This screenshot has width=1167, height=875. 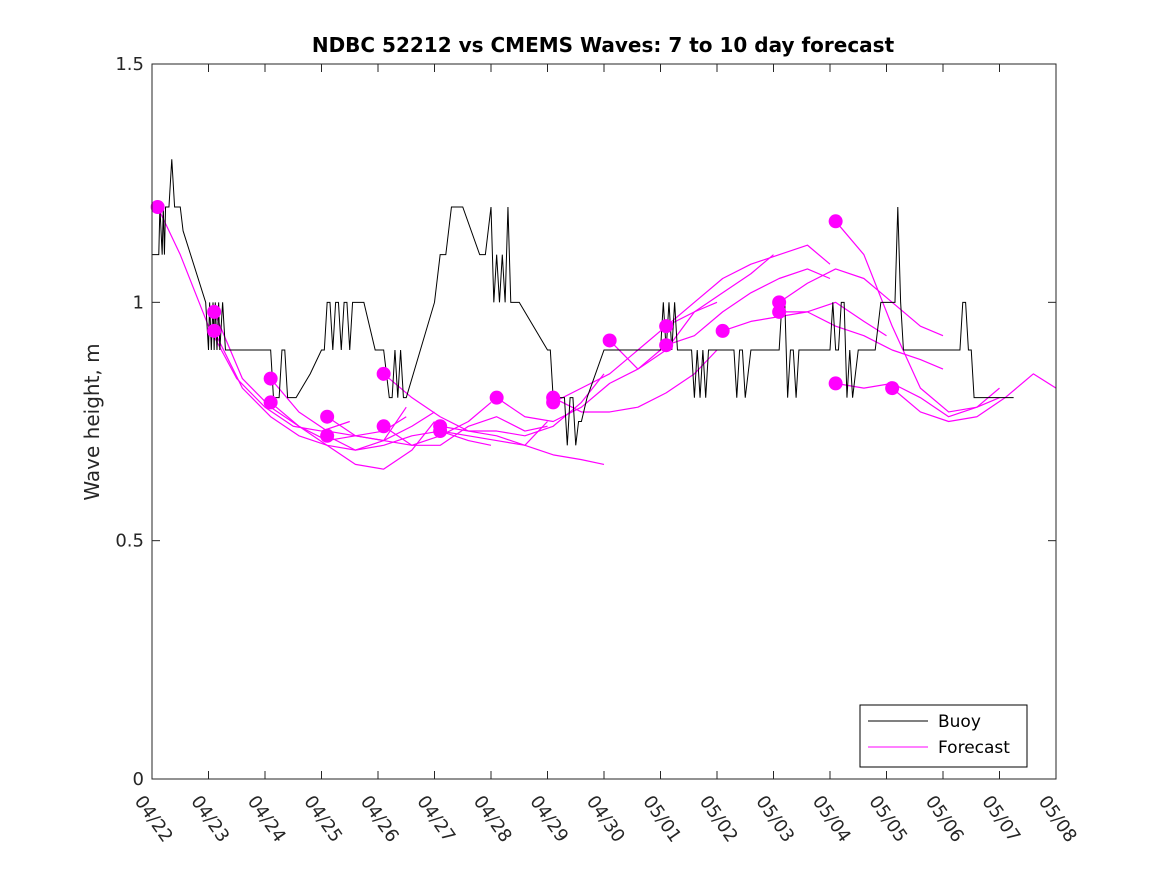 What do you see at coordinates (209, 819) in the screenshot?
I see `x-tick-label: 04/23` at bounding box center [209, 819].